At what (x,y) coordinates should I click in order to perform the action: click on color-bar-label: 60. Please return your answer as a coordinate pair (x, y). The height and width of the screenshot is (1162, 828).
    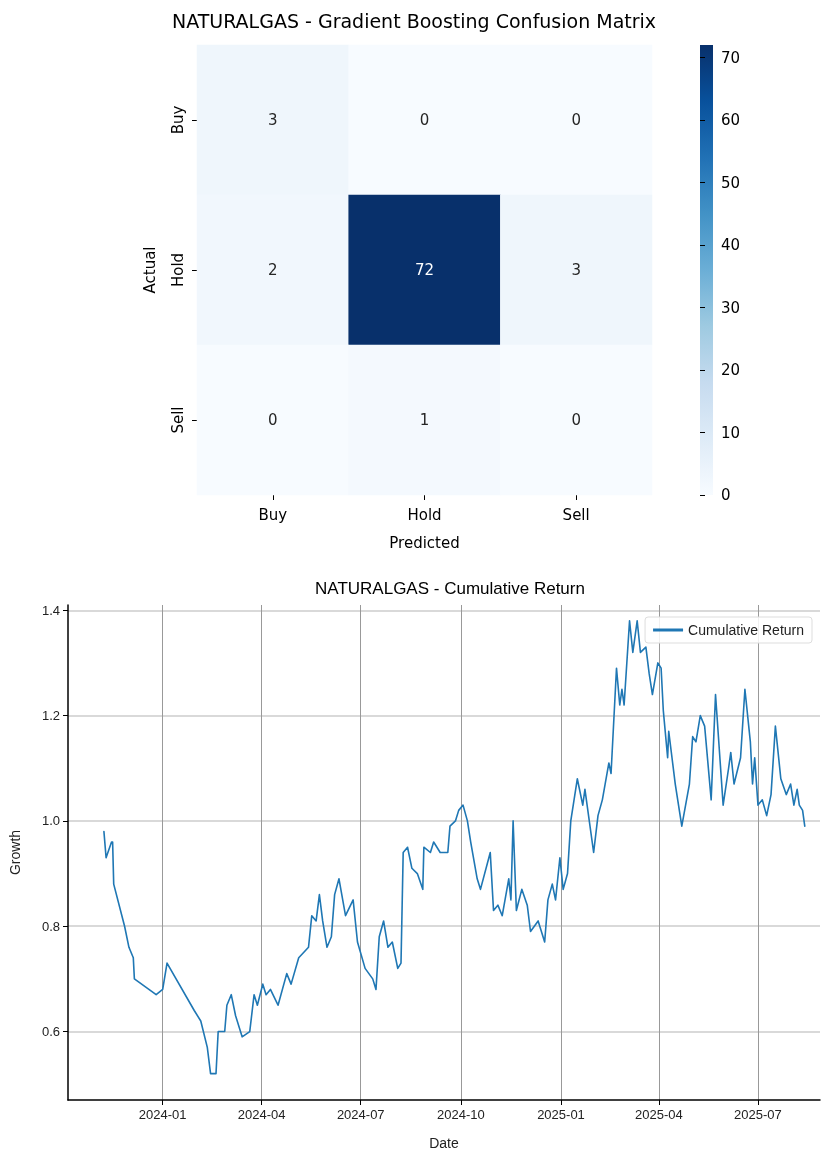
    Looking at the image, I should click on (731, 120).